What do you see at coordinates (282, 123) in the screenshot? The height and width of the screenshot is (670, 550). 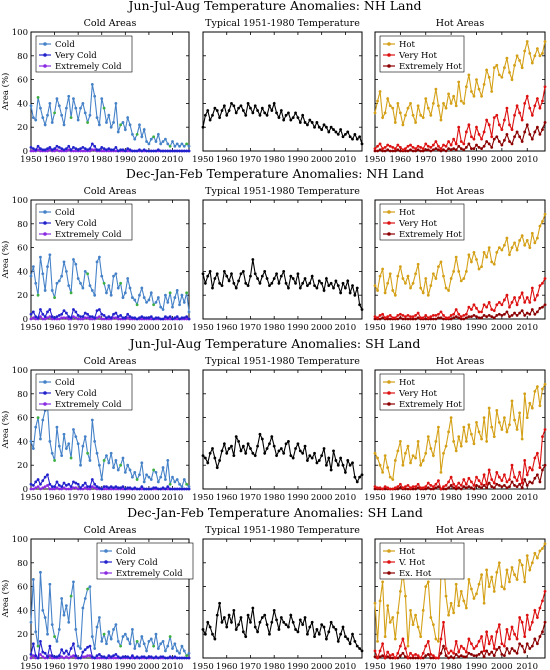 I see `series-typical` at bounding box center [282, 123].